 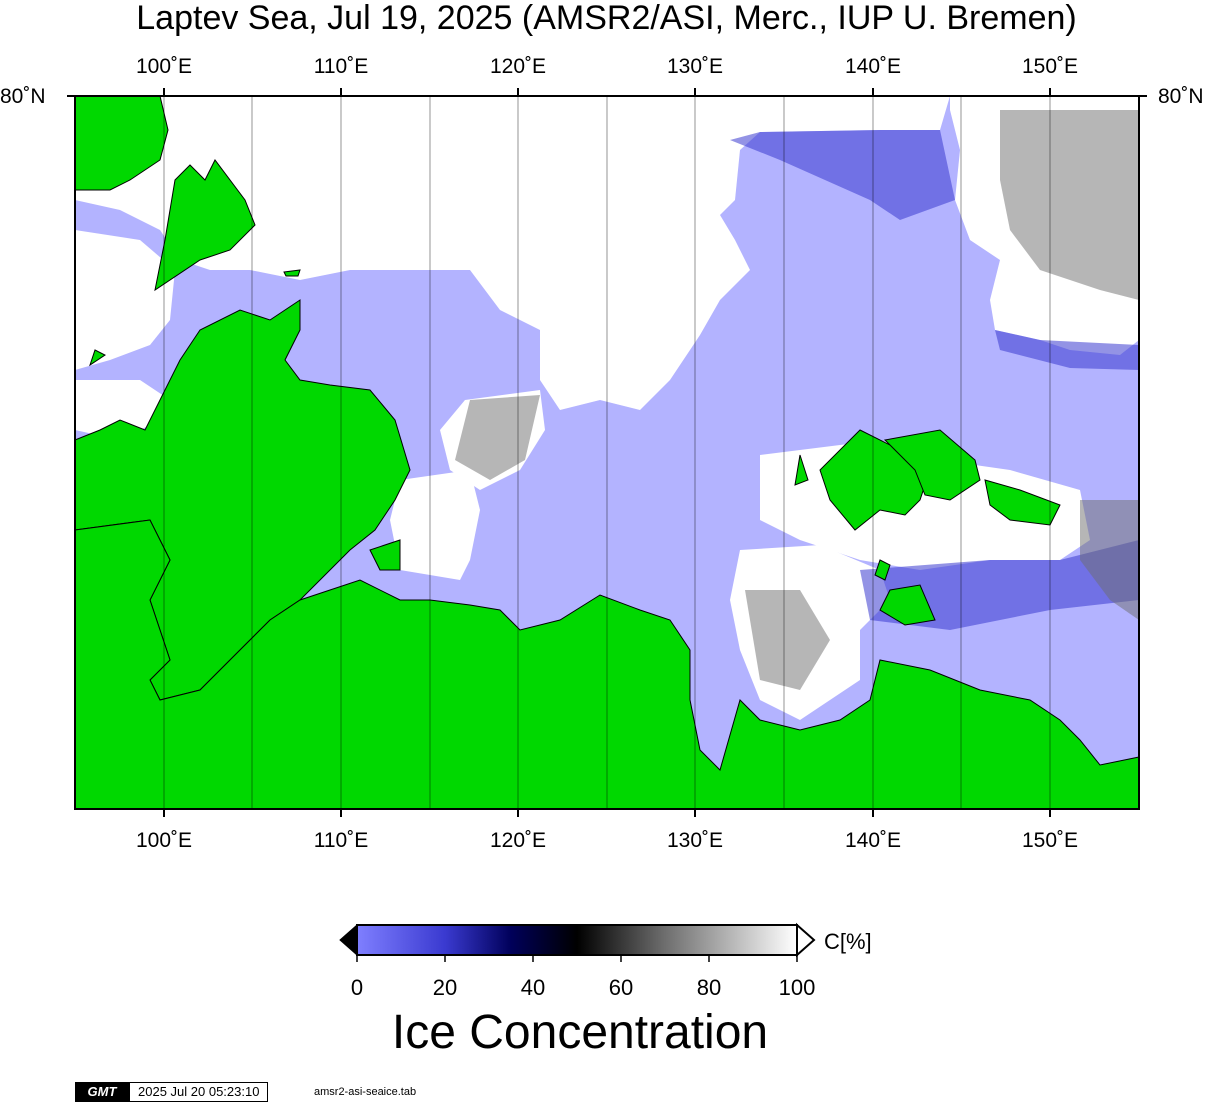 What do you see at coordinates (518, 66) in the screenshot?
I see `lon-label-top-120e: 120˚E` at bounding box center [518, 66].